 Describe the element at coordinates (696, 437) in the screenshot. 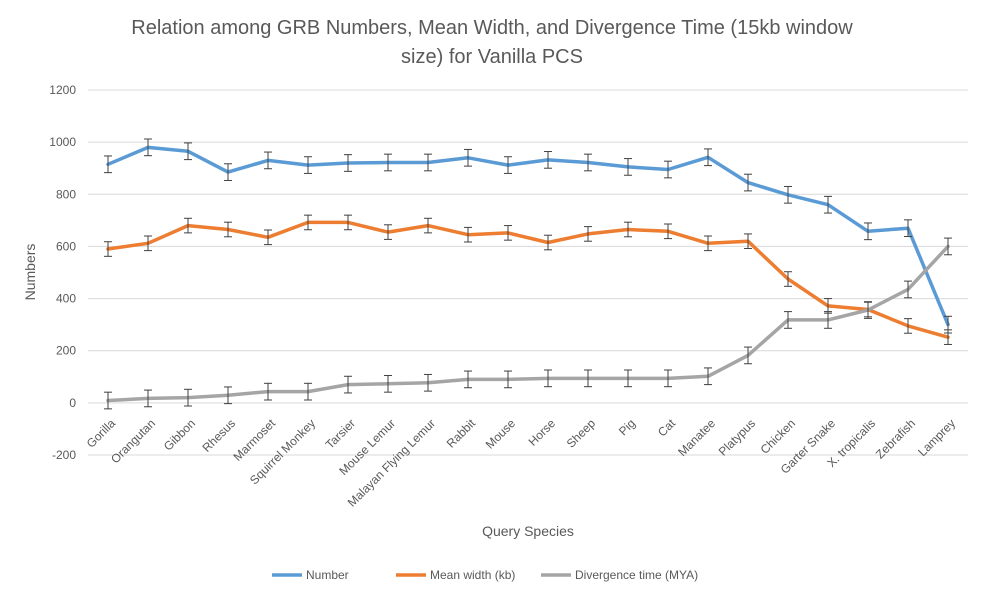

I see `x-tick-label: Manatee` at that location.